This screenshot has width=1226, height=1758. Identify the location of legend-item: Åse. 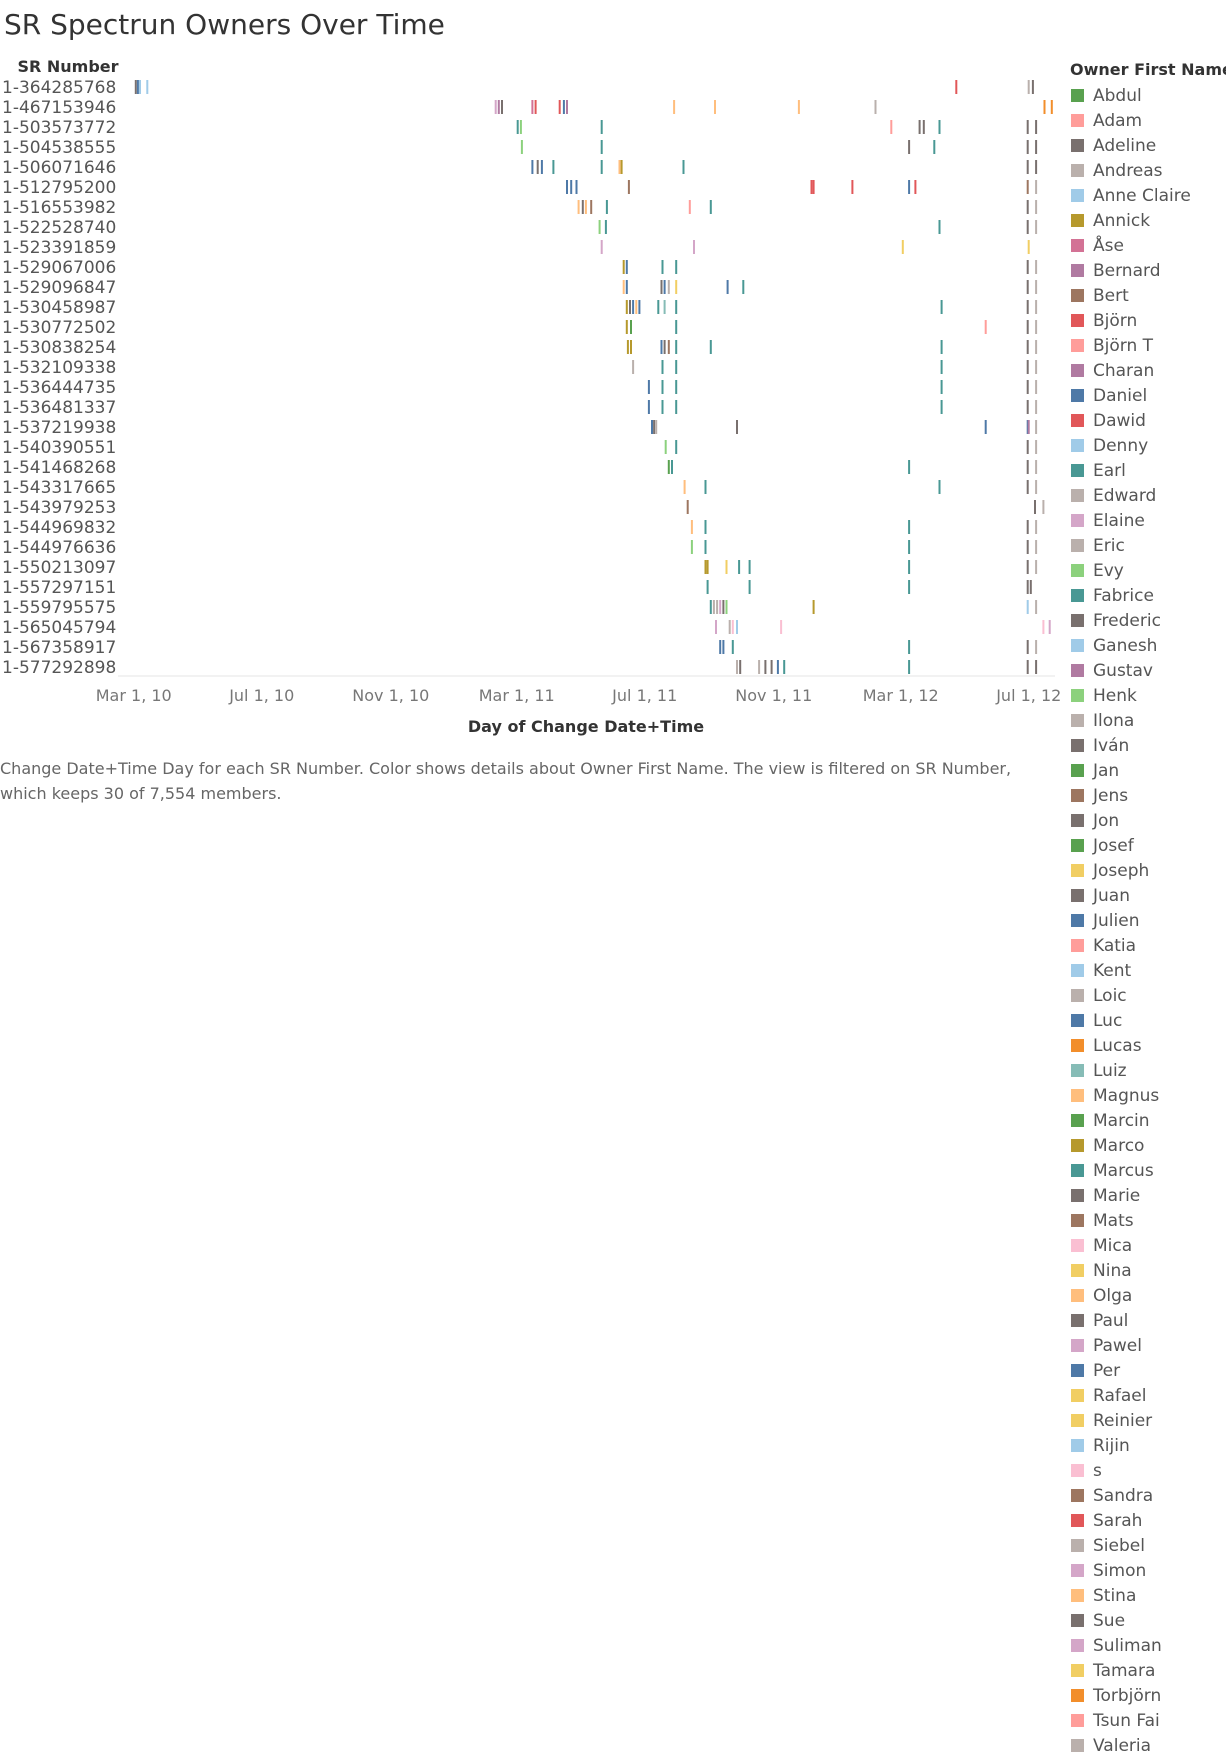
(1147, 245).